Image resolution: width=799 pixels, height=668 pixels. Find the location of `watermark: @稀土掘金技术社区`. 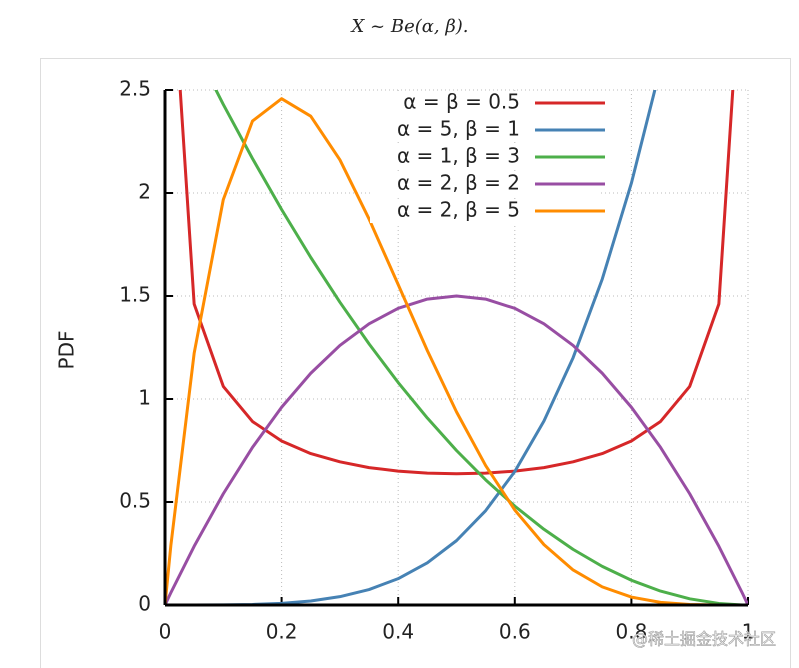

watermark: @稀土掘金技术社区 is located at coordinates (704, 639).